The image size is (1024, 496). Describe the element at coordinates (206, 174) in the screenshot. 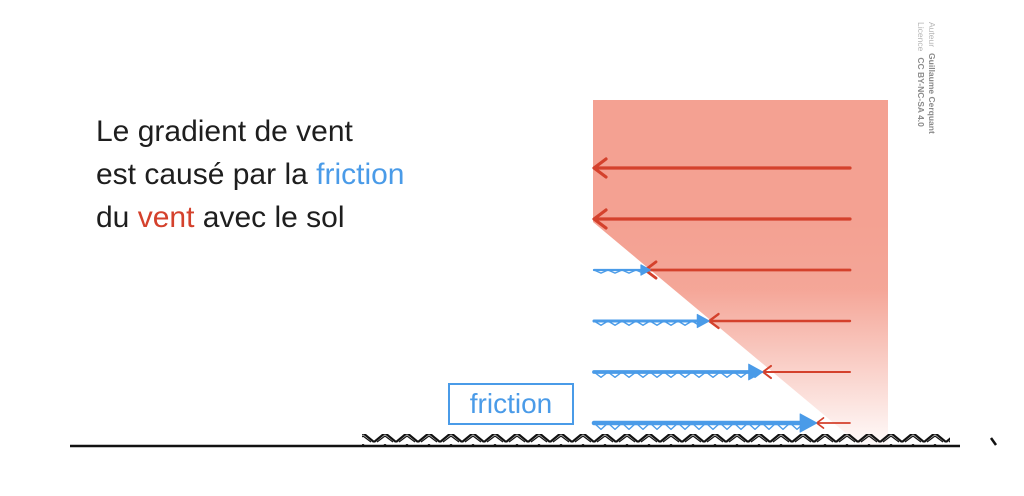

I see `caption-text: est causé par la` at that location.